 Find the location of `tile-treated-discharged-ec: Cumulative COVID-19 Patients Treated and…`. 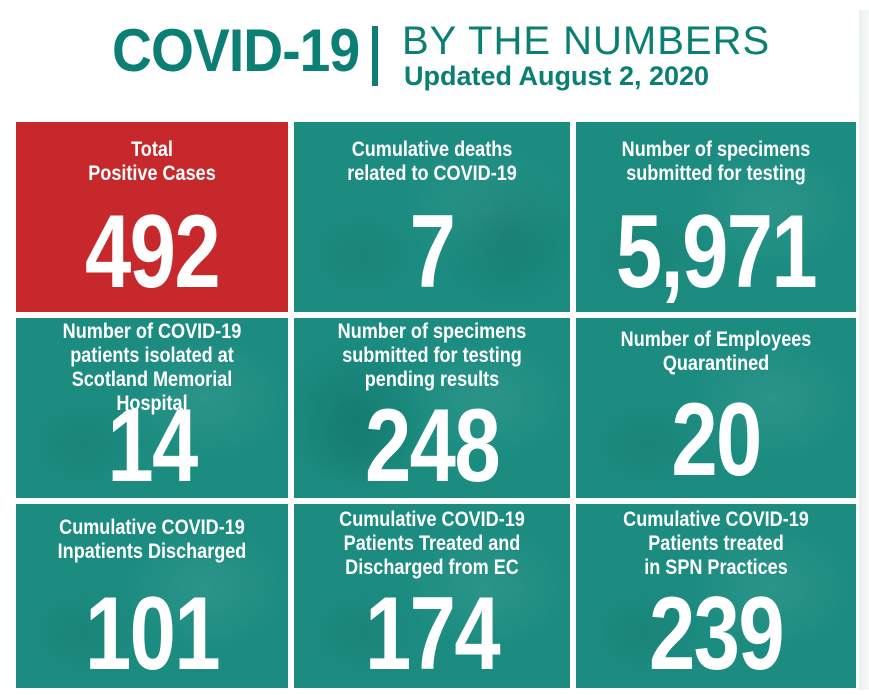

tile-treated-discharged-ec: Cumulative COVID-19 Patients Treated and… is located at coordinates (432, 596).